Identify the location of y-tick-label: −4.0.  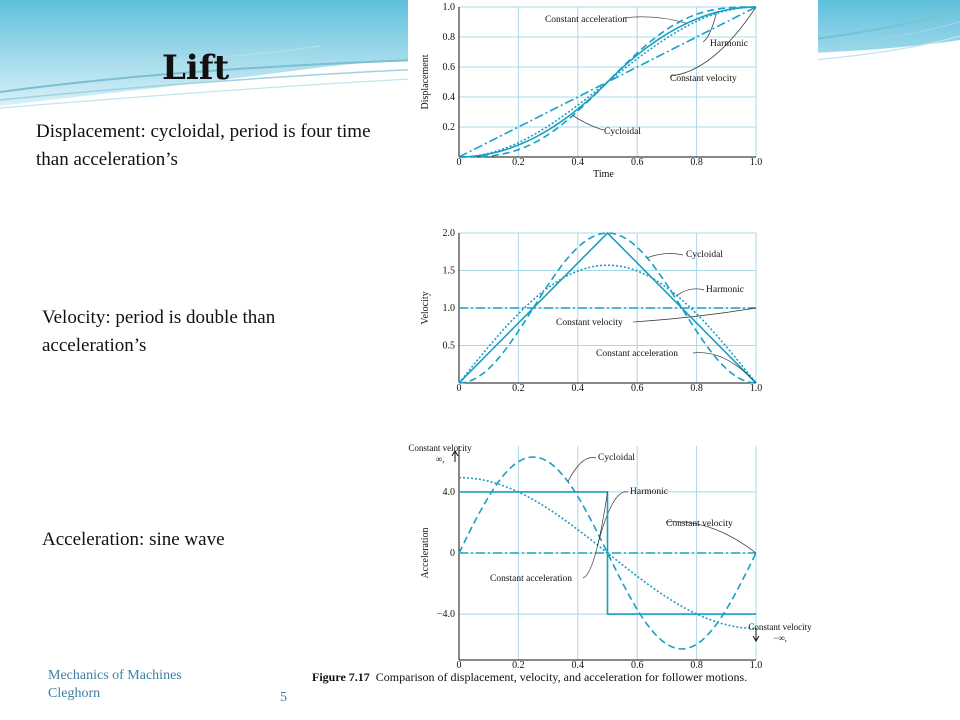
(446, 614).